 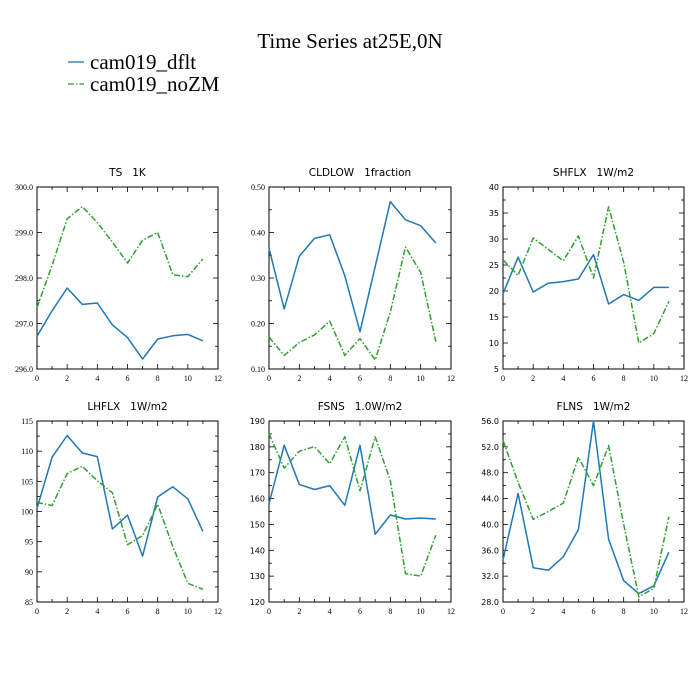 I want to click on y-tick-label: 40.0, so click(x=490, y=524).